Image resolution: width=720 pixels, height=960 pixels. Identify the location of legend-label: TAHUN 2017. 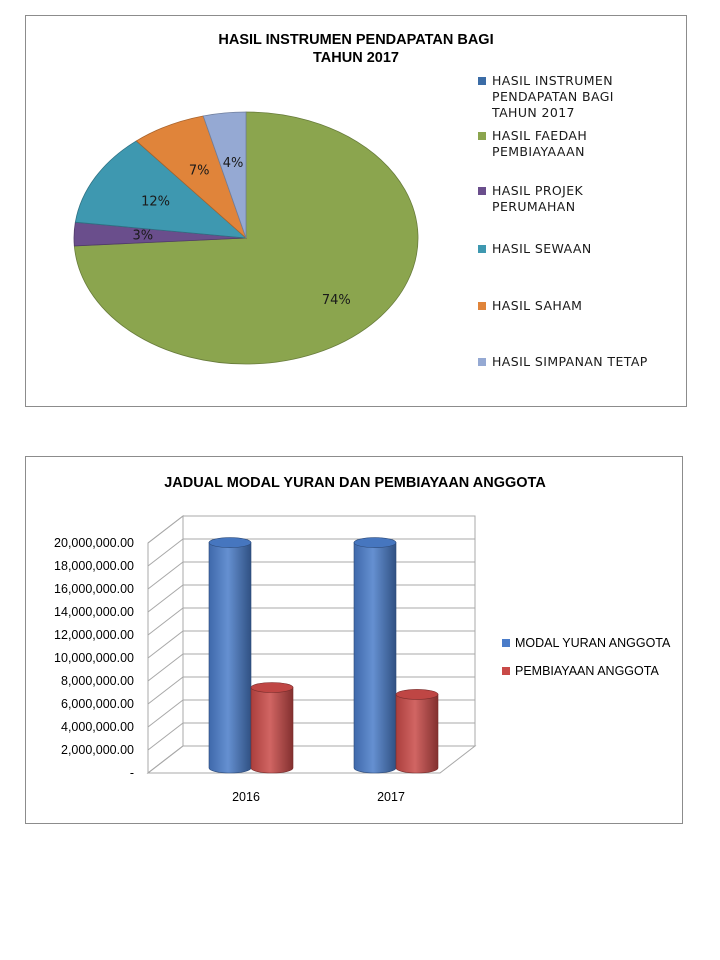
(533, 112).